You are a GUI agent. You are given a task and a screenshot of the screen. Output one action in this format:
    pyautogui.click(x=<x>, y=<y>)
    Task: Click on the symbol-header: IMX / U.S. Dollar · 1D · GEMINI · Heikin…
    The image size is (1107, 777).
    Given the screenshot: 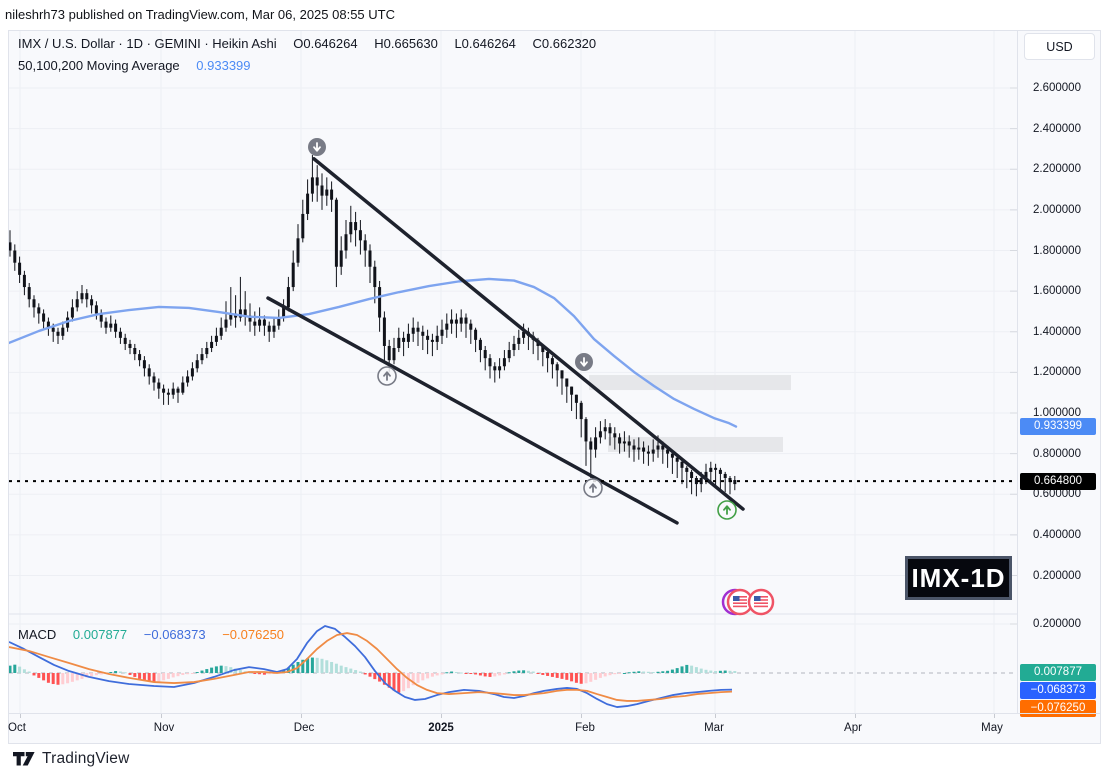 What is the action you would take?
    pyautogui.click(x=309, y=43)
    